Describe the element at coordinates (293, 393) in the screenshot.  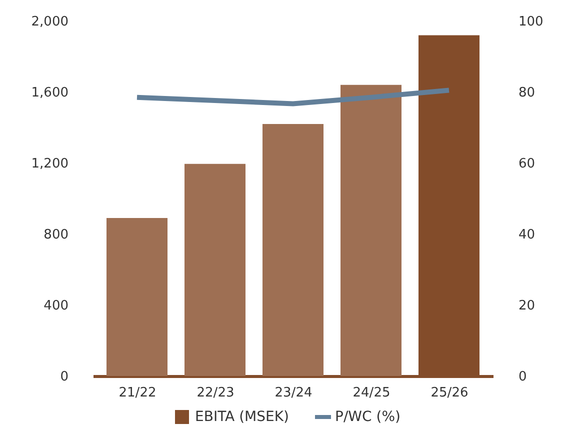
I see `x-tick-label: 23/24` at that location.